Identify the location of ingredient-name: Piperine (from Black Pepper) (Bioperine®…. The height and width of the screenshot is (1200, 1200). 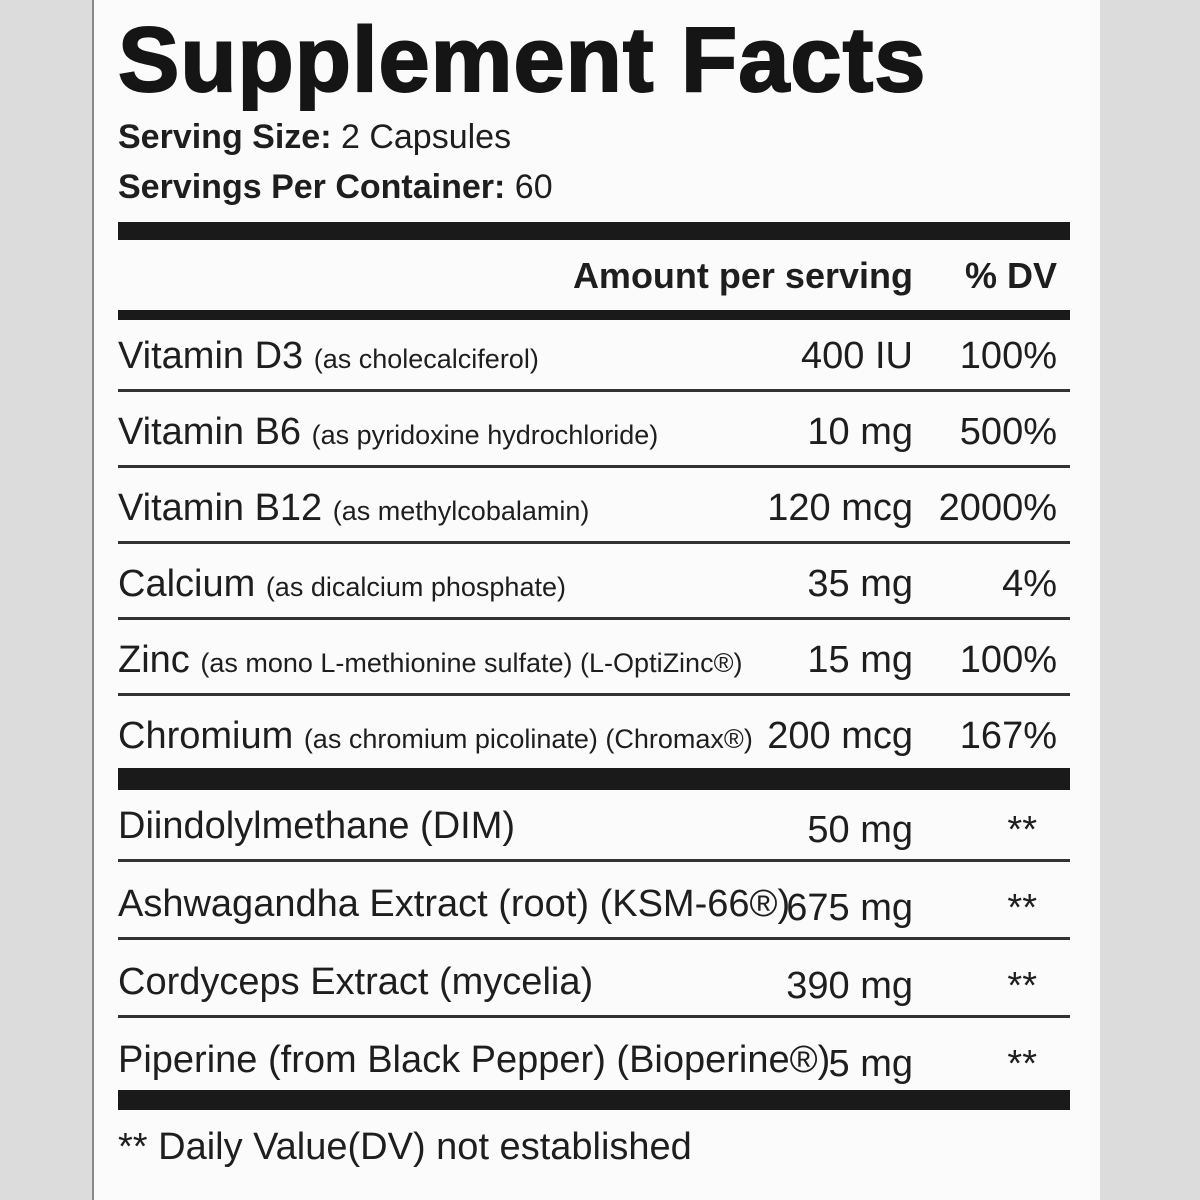
(474, 1060).